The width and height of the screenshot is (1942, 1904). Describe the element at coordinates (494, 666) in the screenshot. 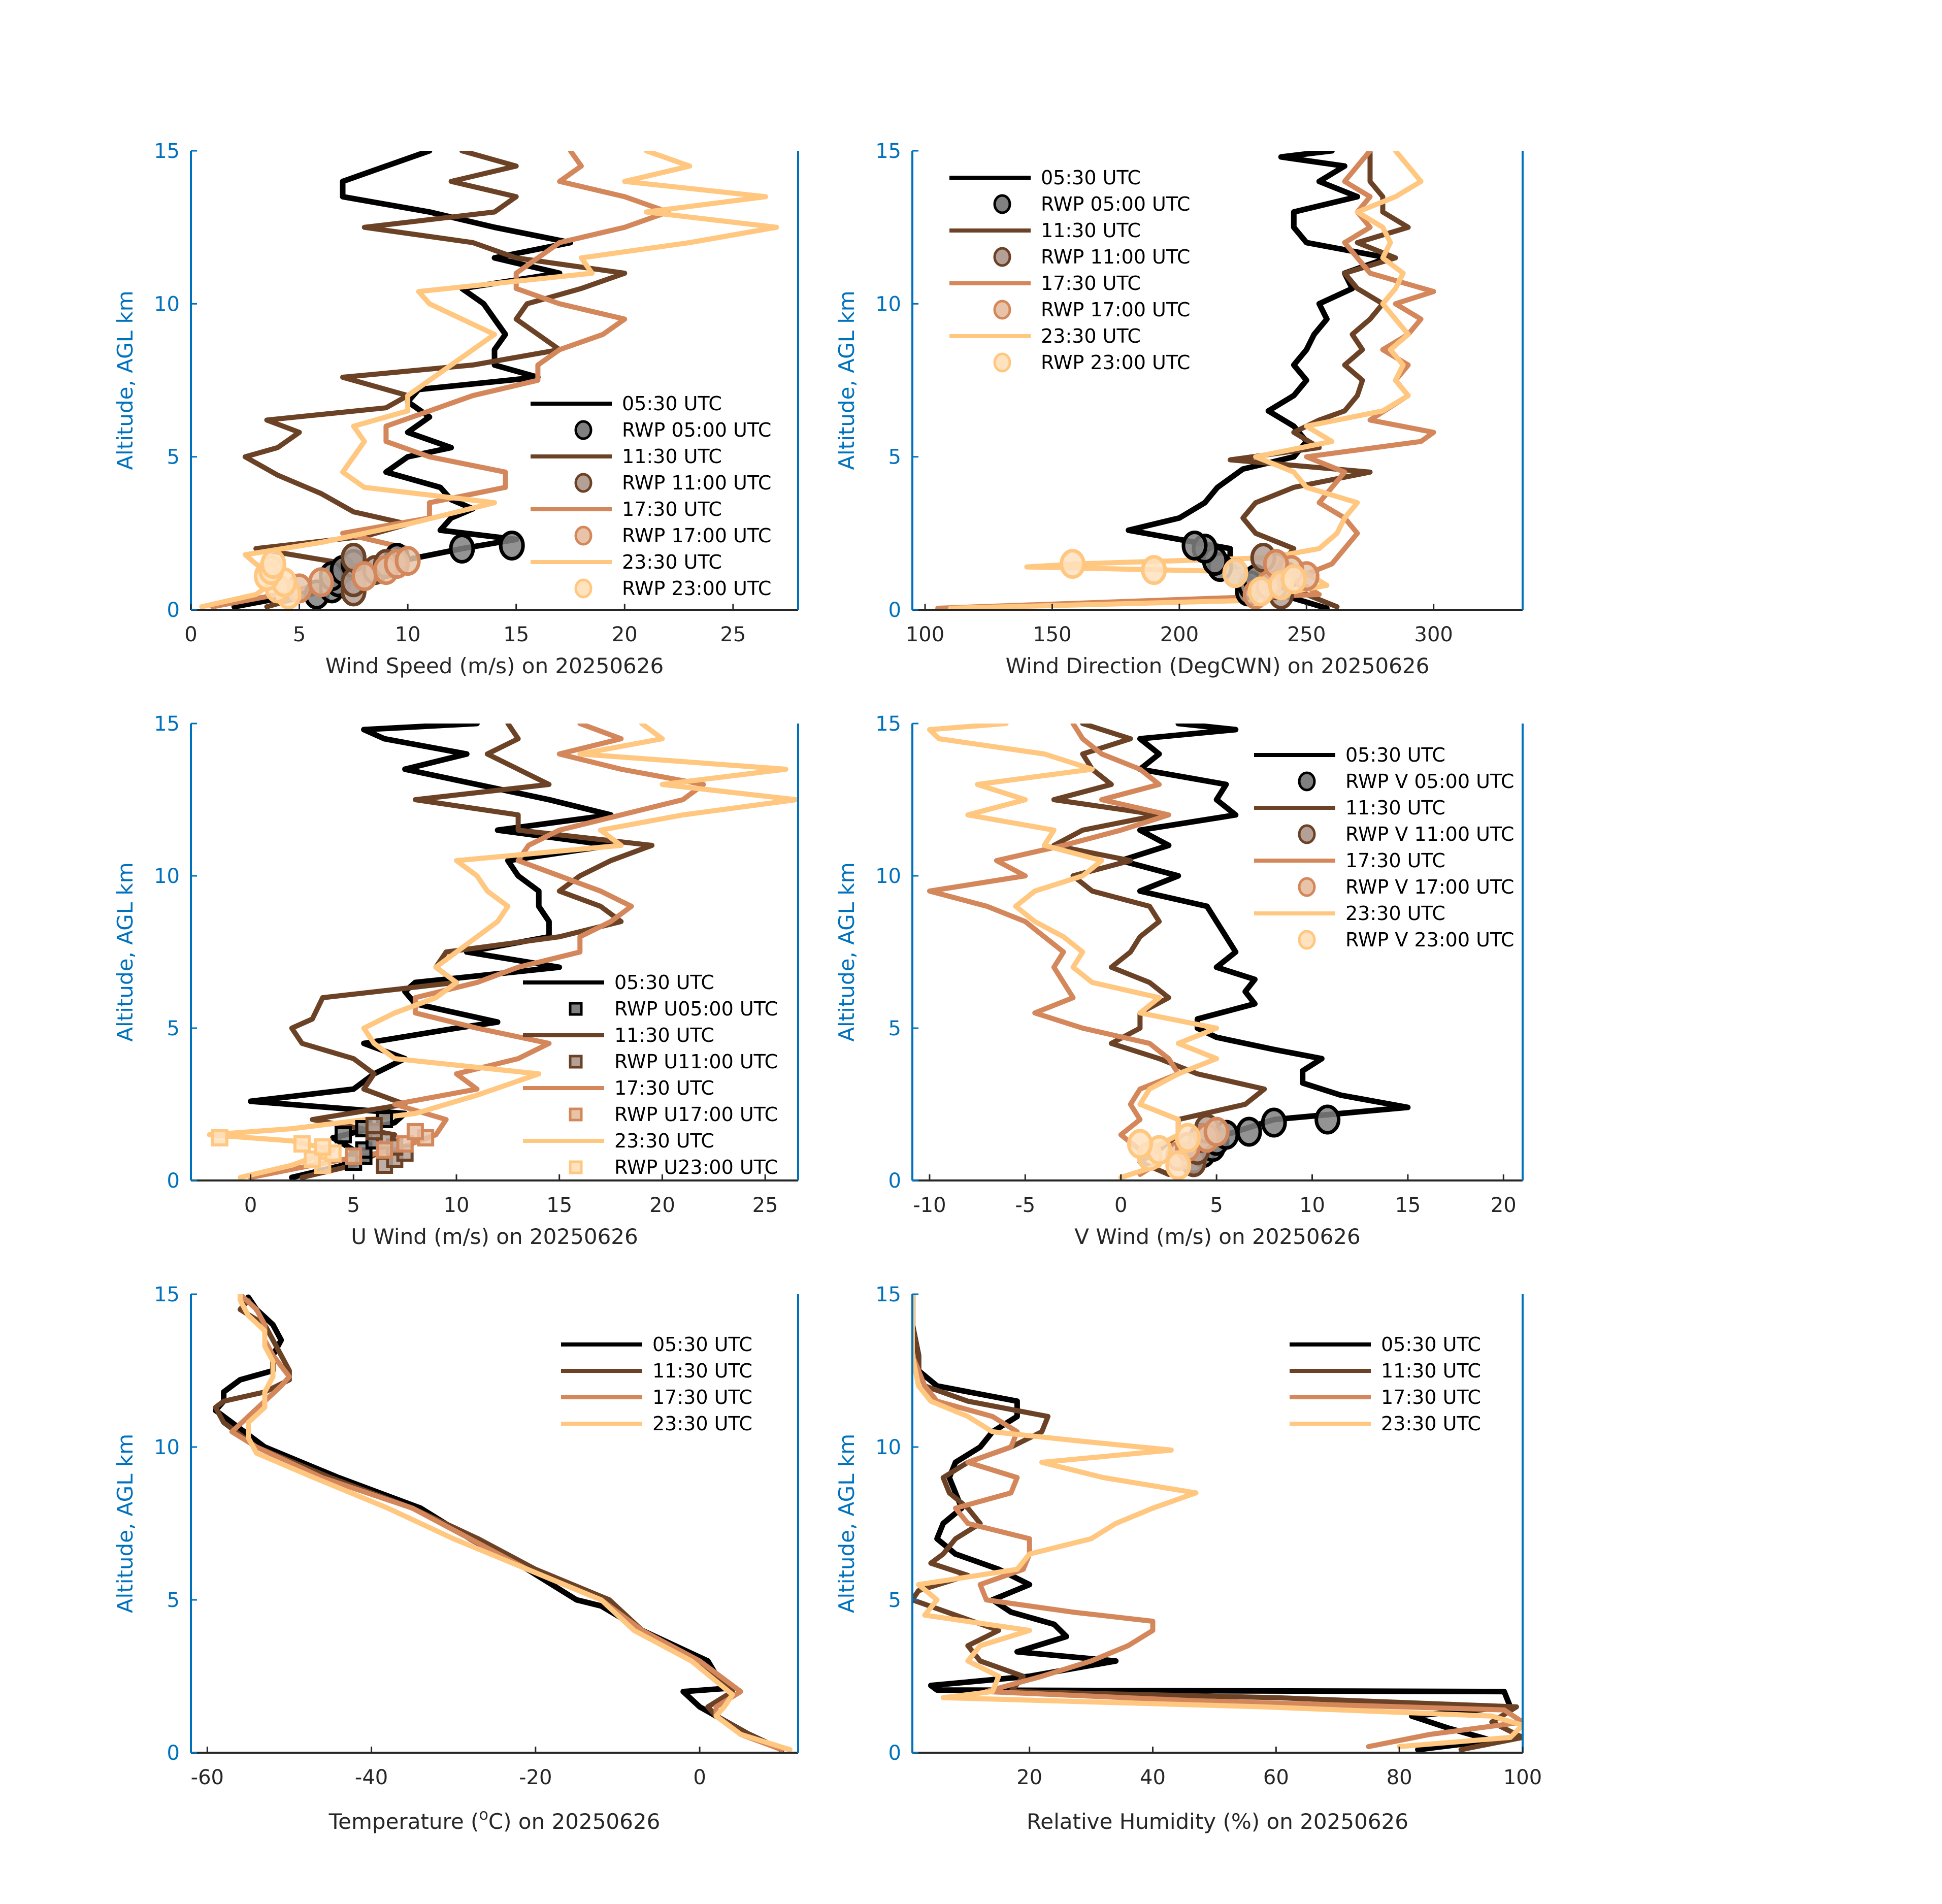

I see `x-axis-label: Wind Speed (m/s) on 20250626` at that location.